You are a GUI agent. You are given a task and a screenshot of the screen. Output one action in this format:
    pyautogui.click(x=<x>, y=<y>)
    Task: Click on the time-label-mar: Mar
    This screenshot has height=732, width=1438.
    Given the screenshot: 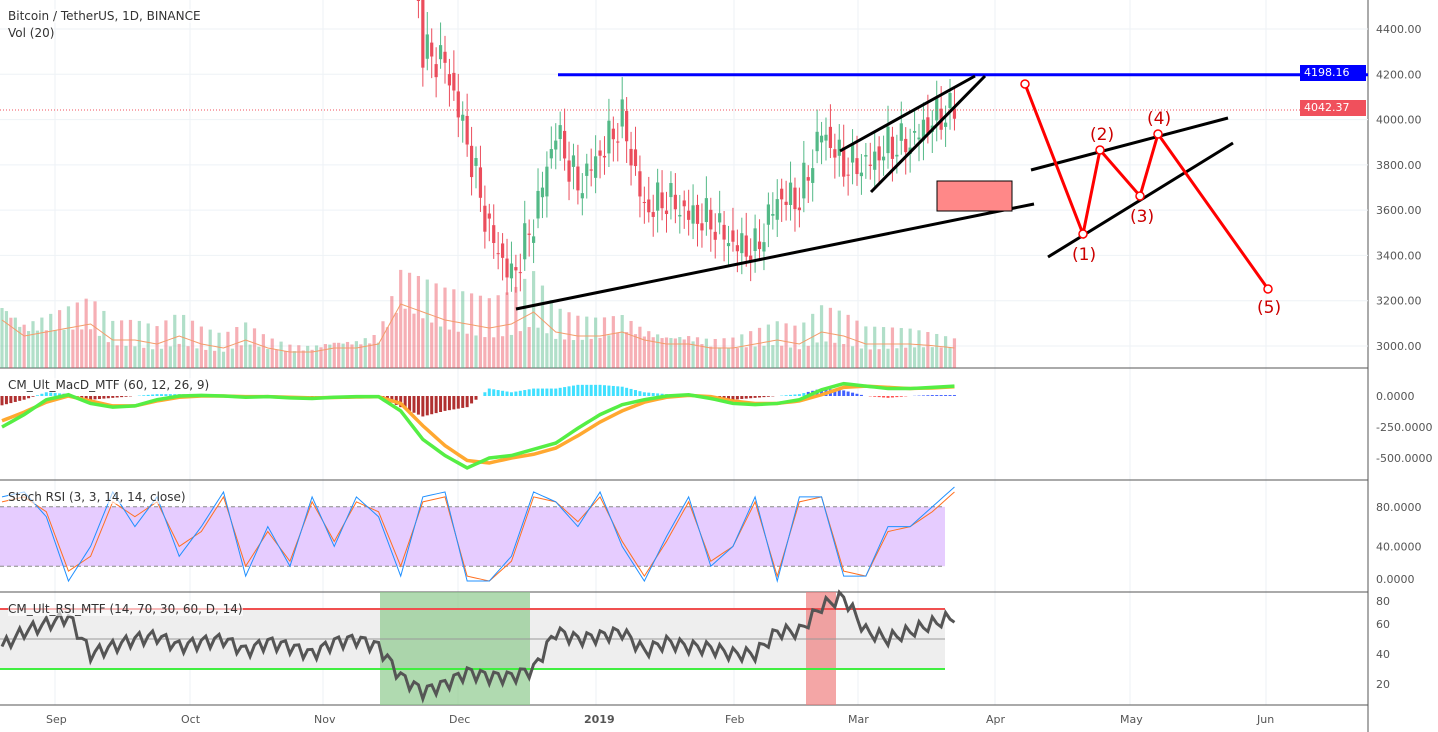 What is the action you would take?
    pyautogui.click(x=858, y=719)
    